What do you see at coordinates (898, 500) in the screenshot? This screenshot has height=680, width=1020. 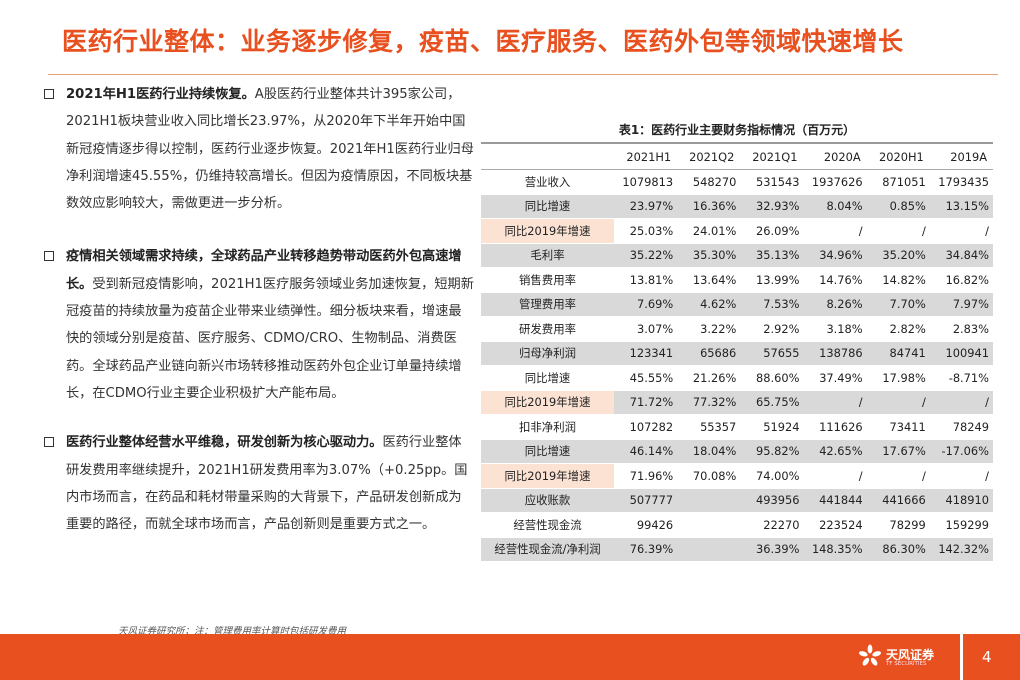 I see `table-cell: 441666` at bounding box center [898, 500].